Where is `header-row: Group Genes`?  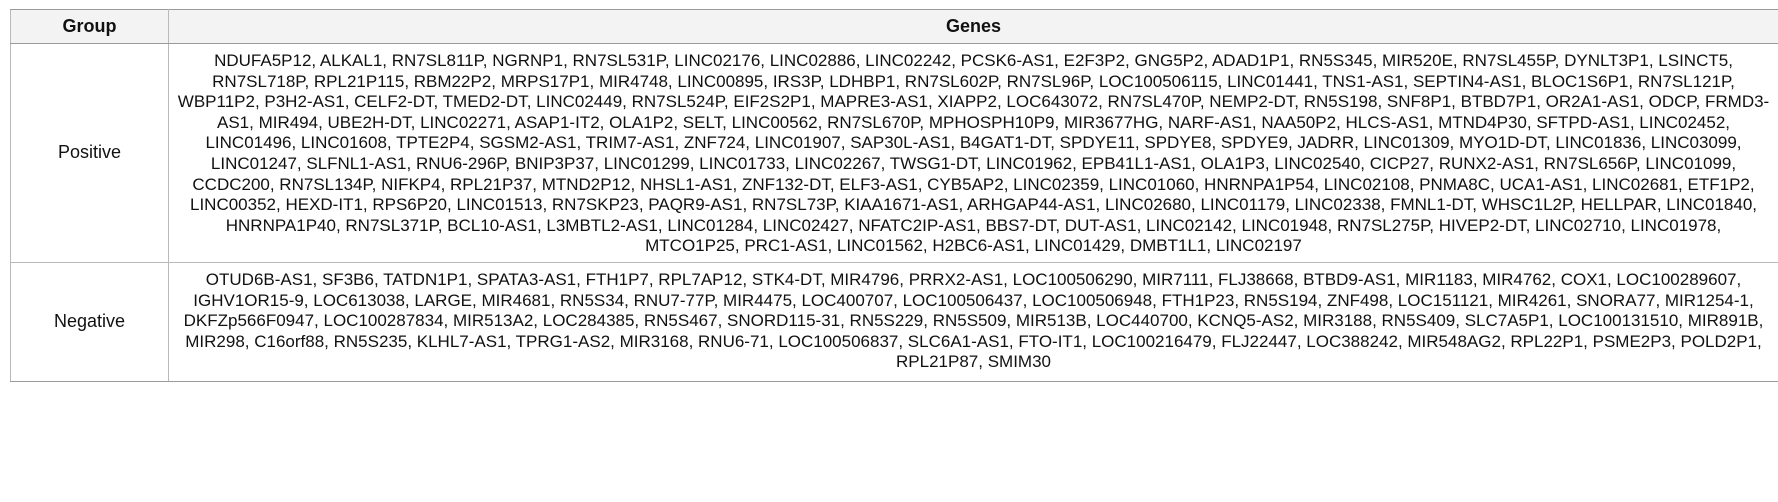 header-row: Group Genes is located at coordinates (894, 26).